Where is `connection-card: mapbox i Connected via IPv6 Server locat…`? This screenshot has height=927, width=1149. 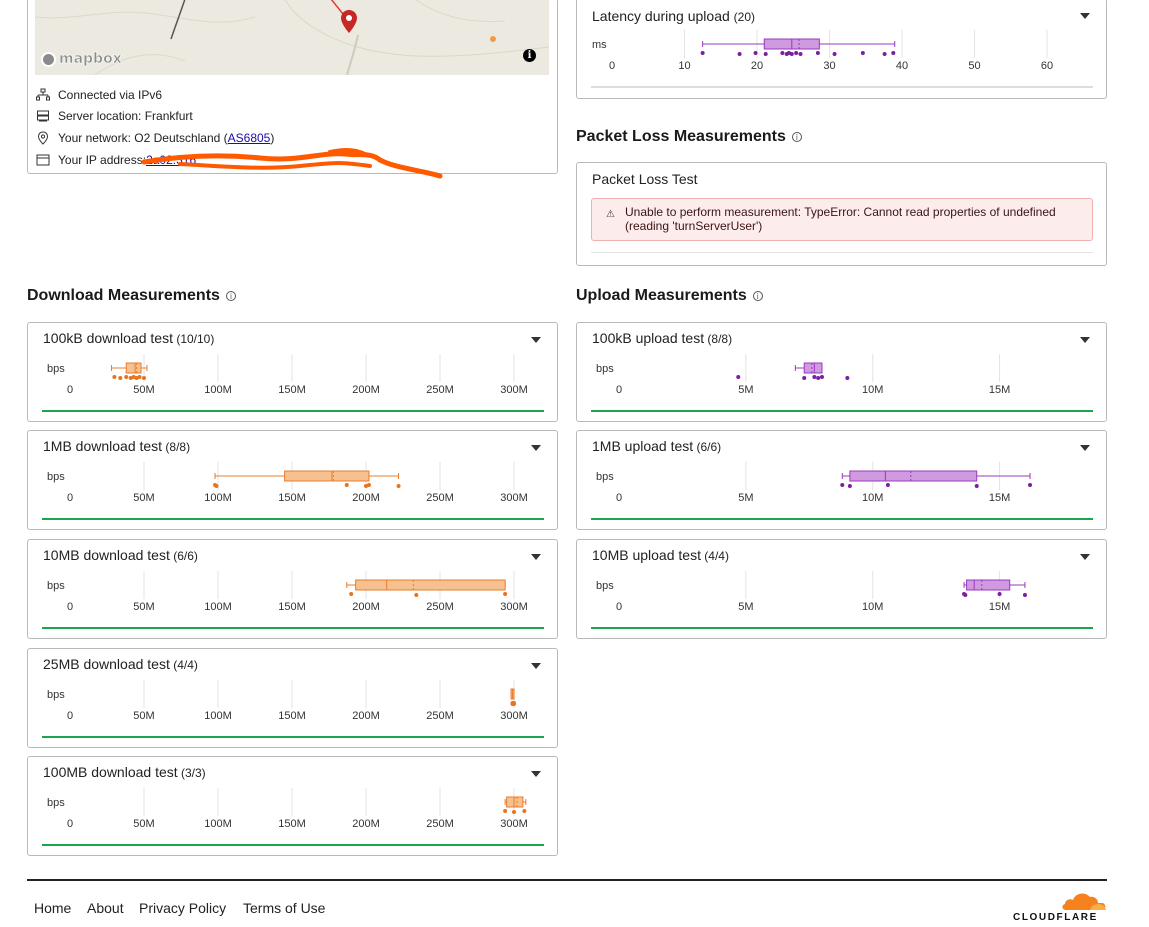
connection-card: mapbox i Connected via IPv6 Server locat… is located at coordinates (292, 87).